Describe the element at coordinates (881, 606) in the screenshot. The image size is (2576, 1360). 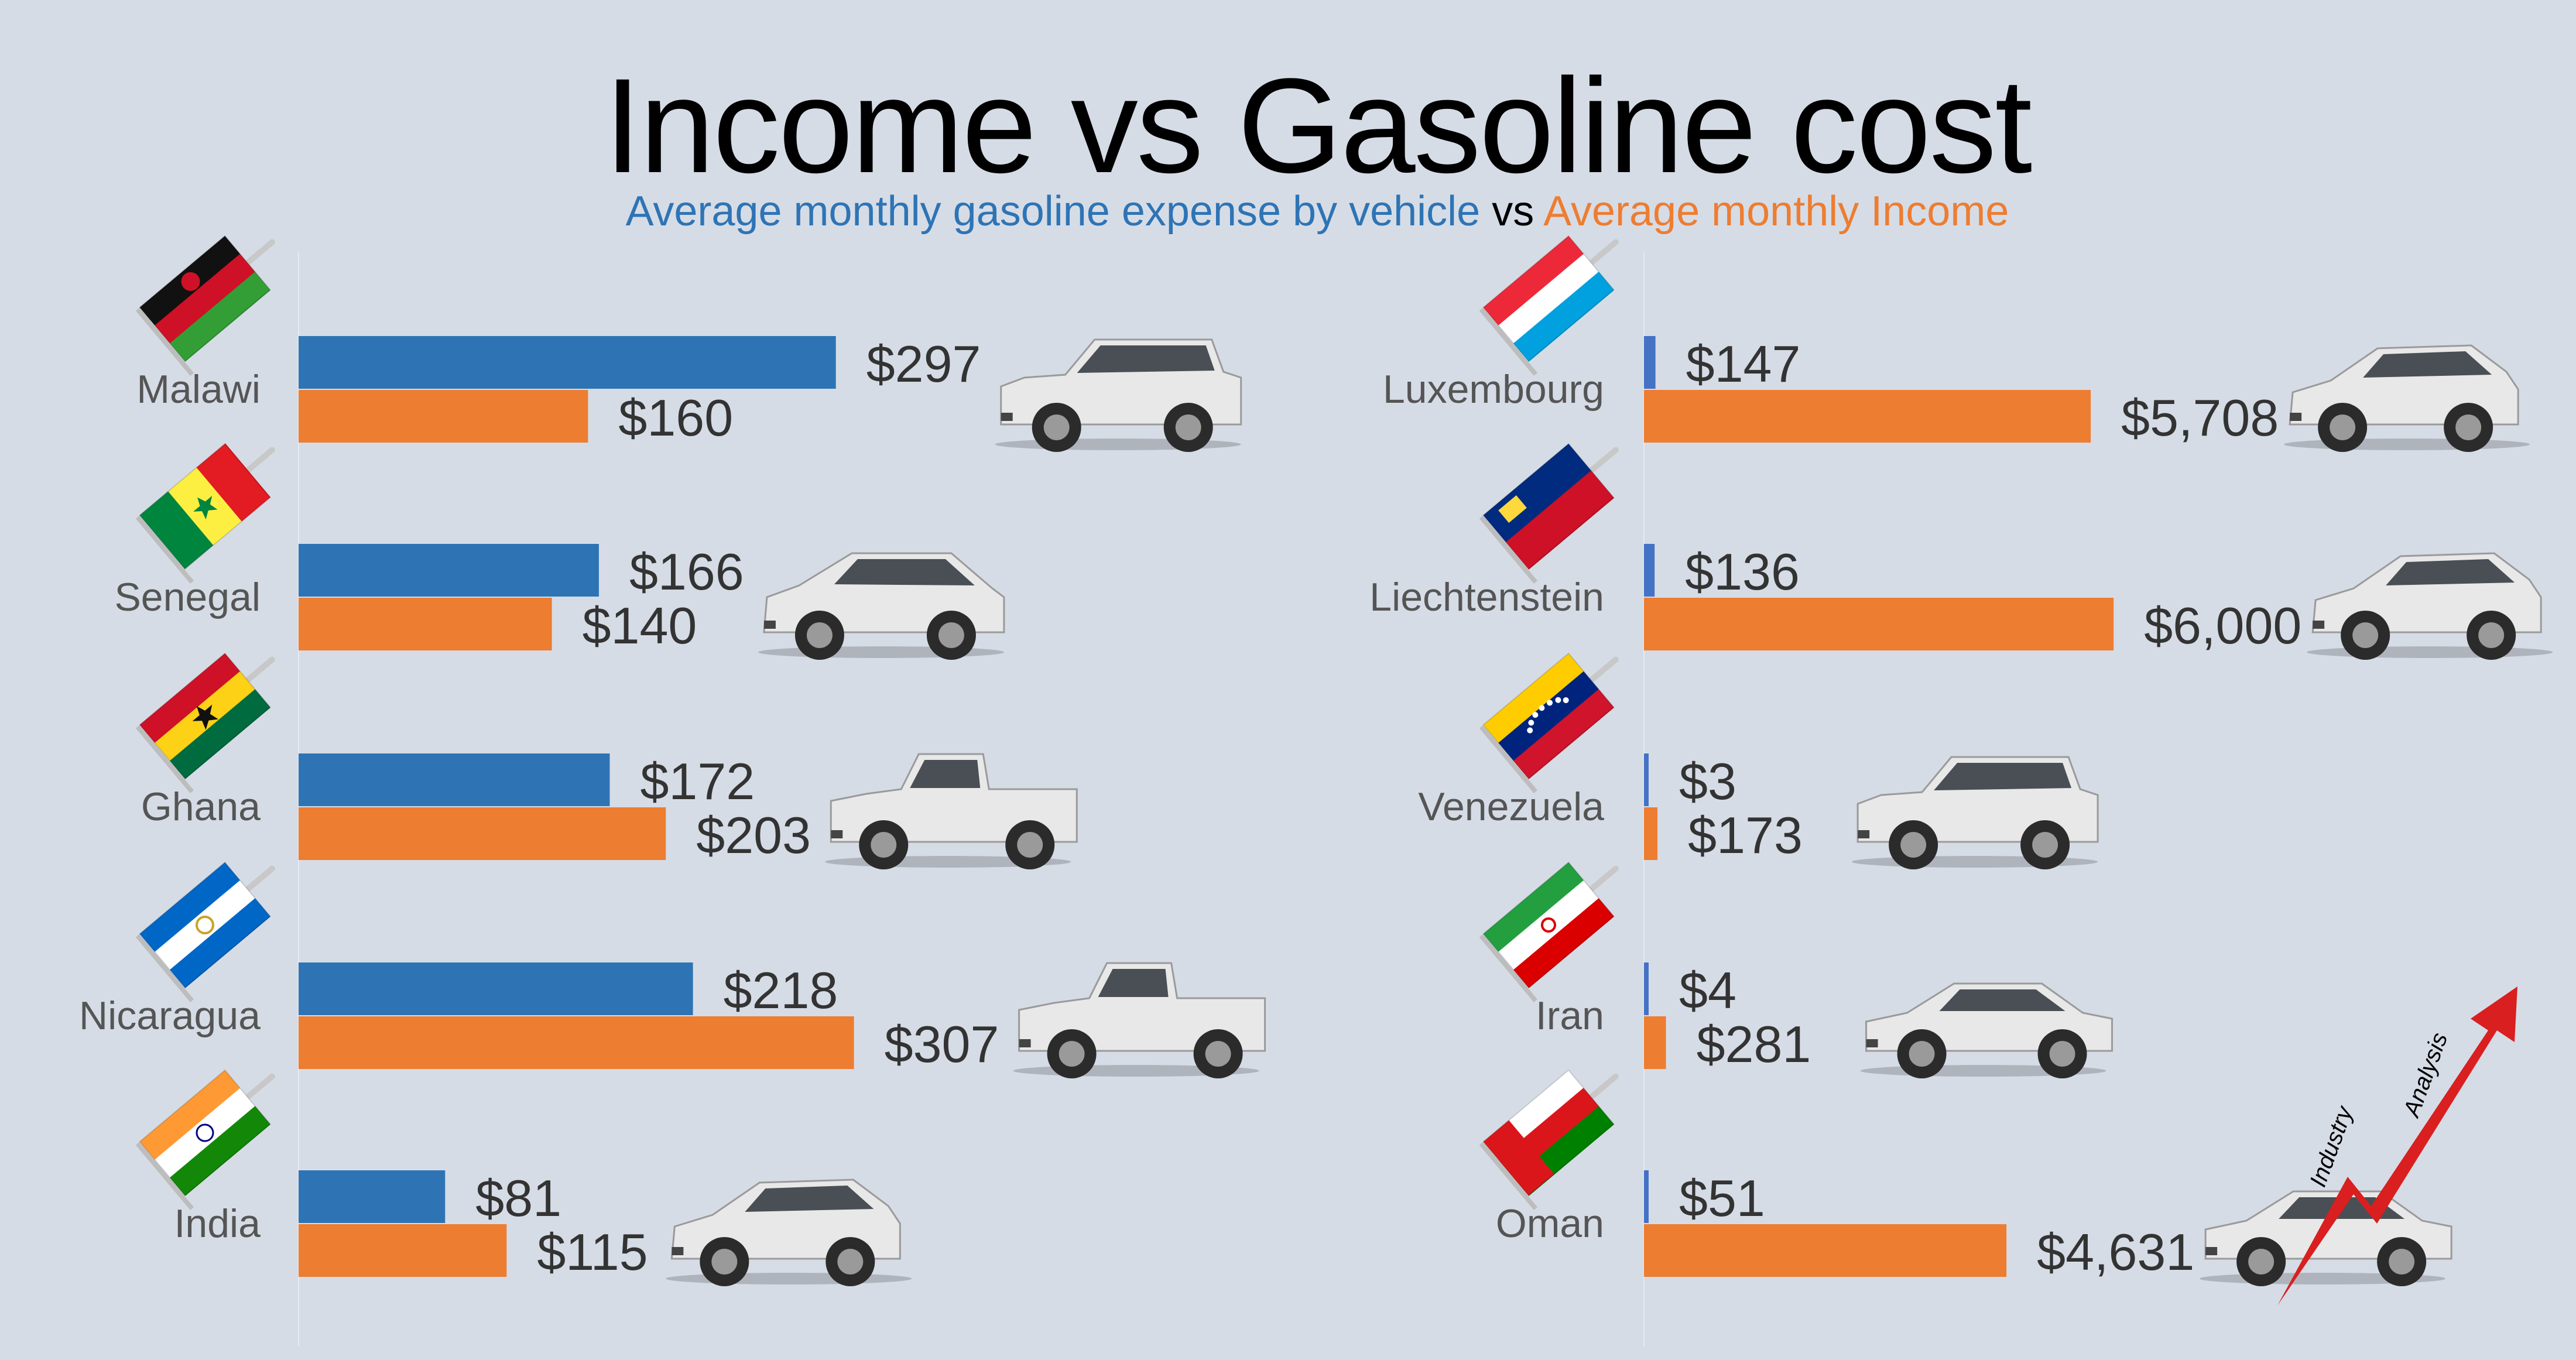
I see `vehicle-crossover` at that location.